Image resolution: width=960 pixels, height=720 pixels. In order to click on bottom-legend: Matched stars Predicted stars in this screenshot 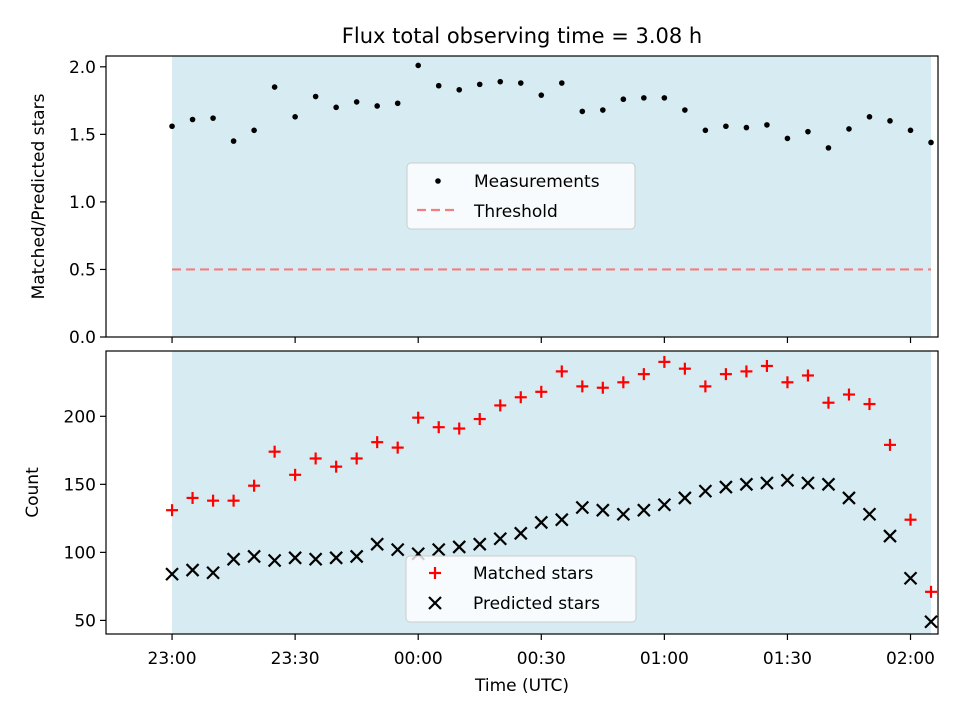, I will do `click(521, 589)`.